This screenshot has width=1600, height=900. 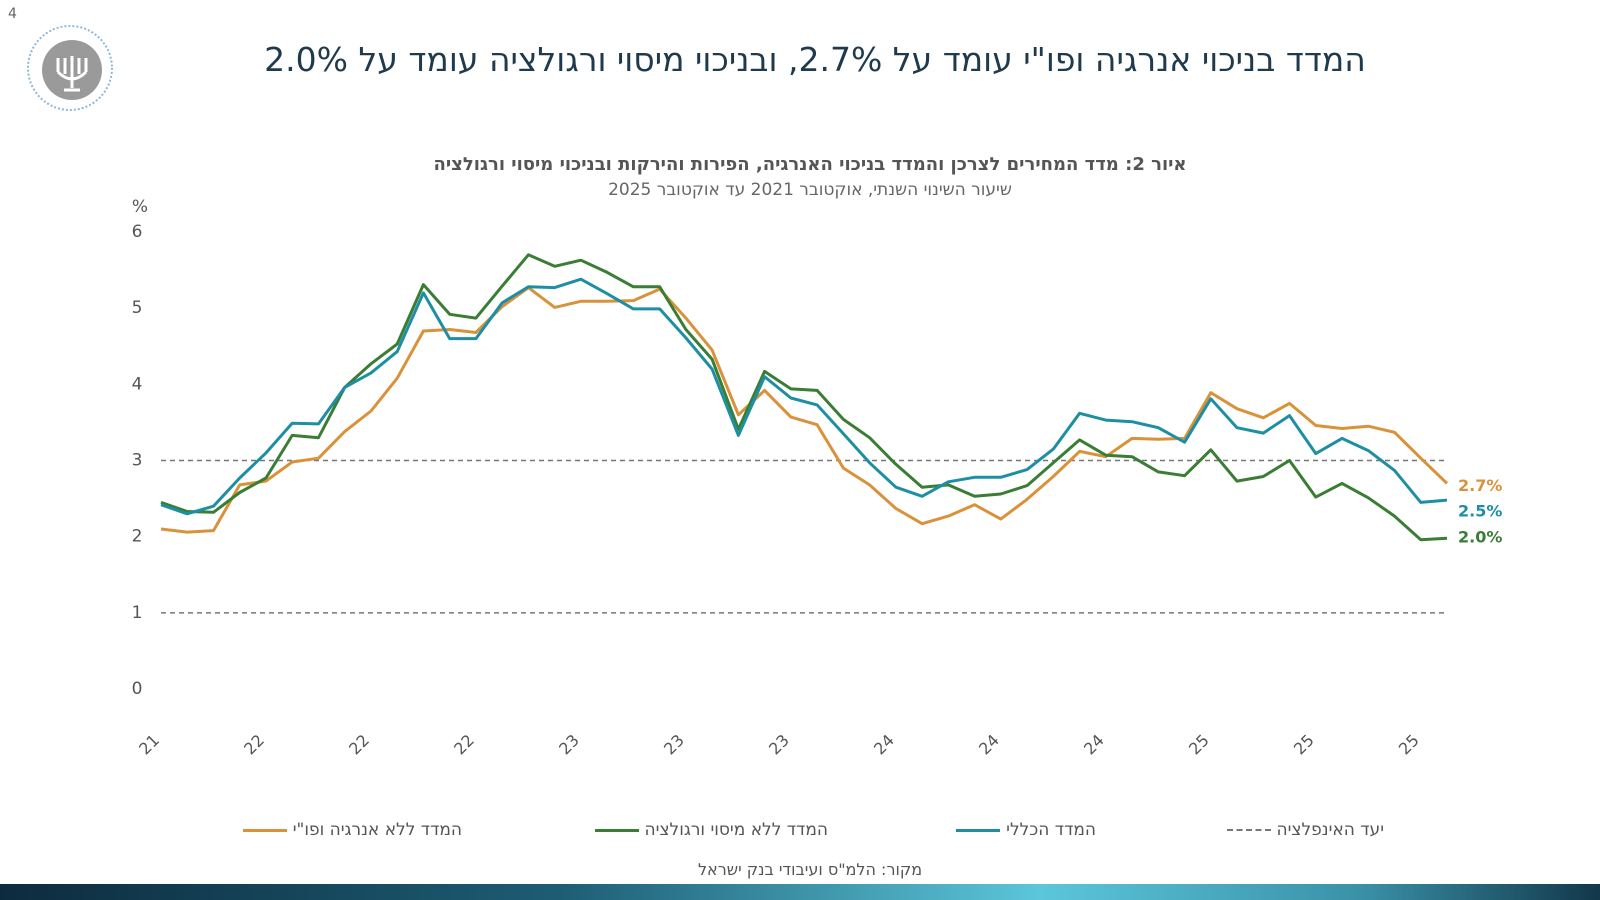 What do you see at coordinates (137, 232) in the screenshot?
I see `y-tick-label: 6` at bounding box center [137, 232].